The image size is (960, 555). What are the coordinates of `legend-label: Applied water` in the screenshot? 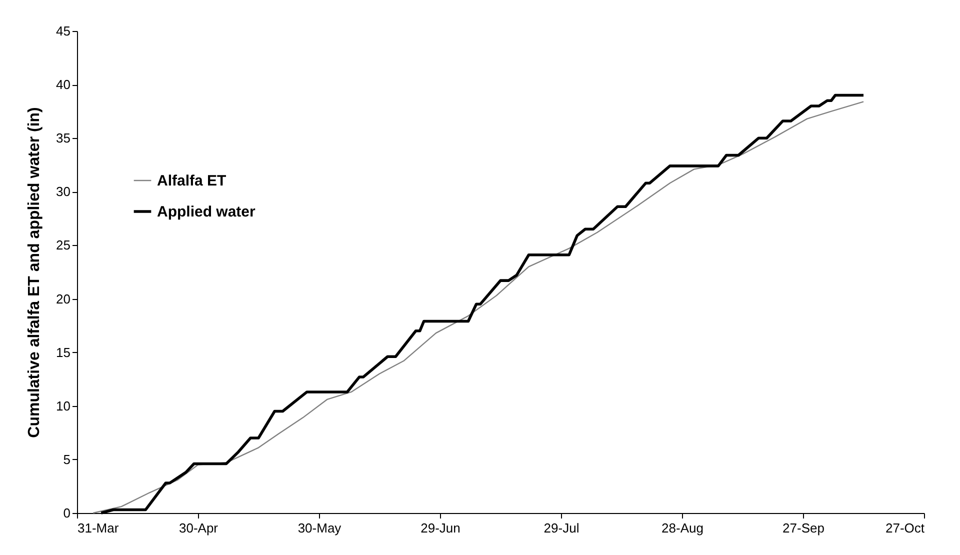 It's located at (206, 212).